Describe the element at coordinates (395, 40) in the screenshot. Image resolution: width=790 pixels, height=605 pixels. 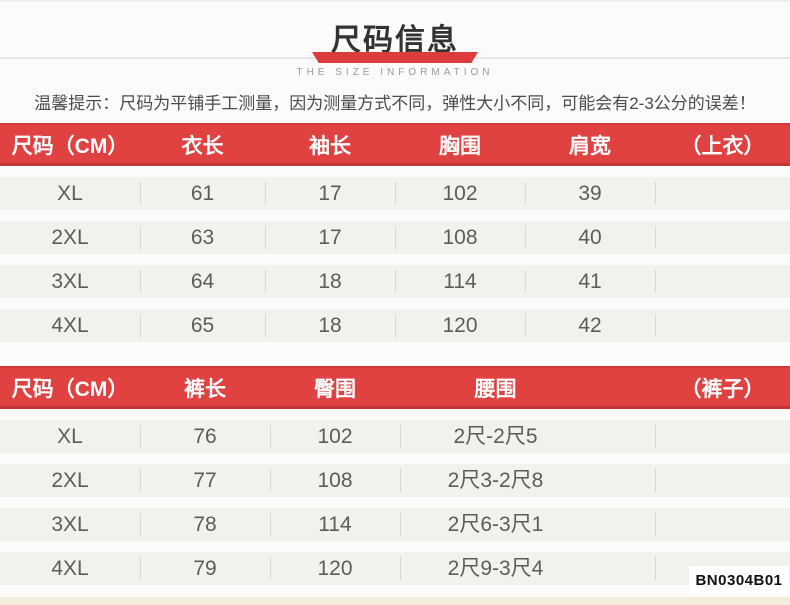
I see `page-title: 尺码信息` at that location.